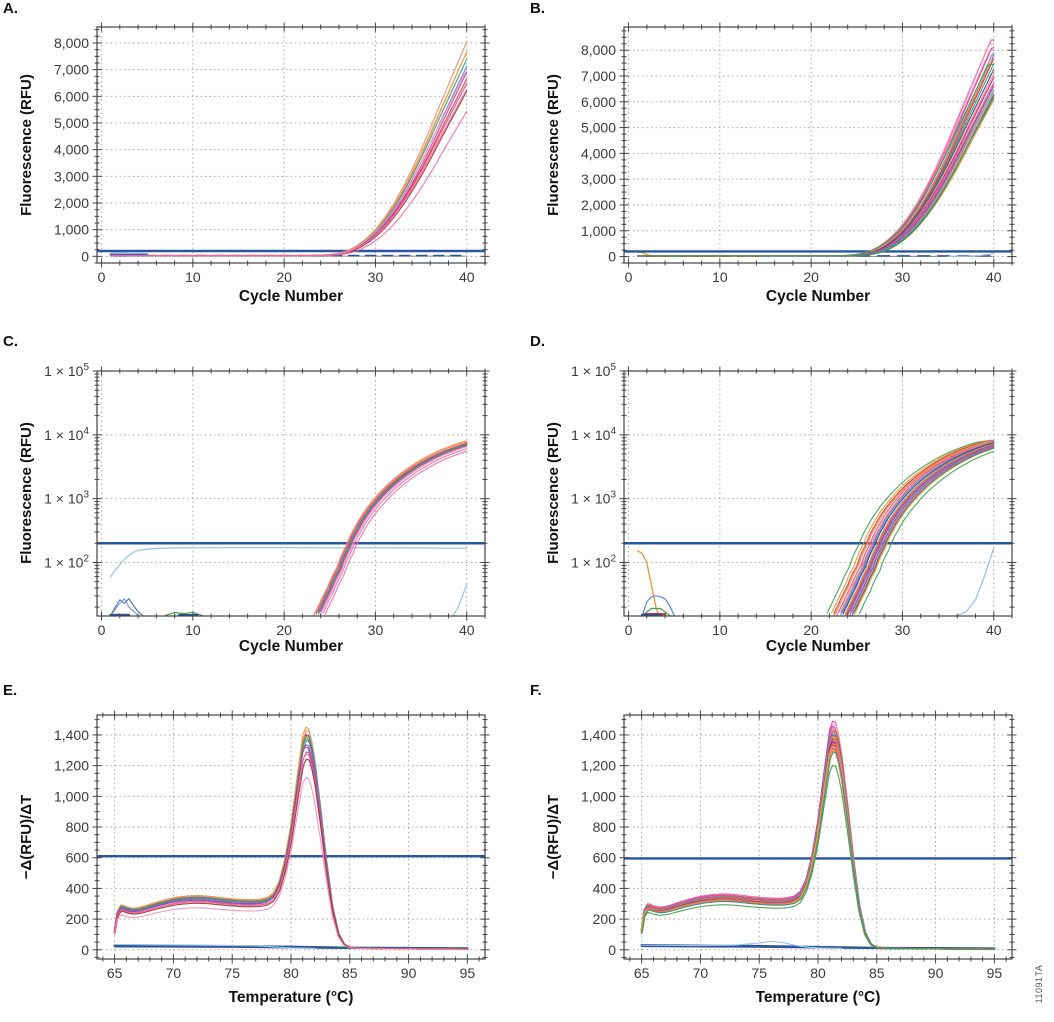 This screenshot has height=1022, width=1054. Describe the element at coordinates (794, 500) in the screenshot. I see `plot-d: 0 10 20 30 40 1 × 102 1 × 103 1 × 104 1 × 105` at that location.